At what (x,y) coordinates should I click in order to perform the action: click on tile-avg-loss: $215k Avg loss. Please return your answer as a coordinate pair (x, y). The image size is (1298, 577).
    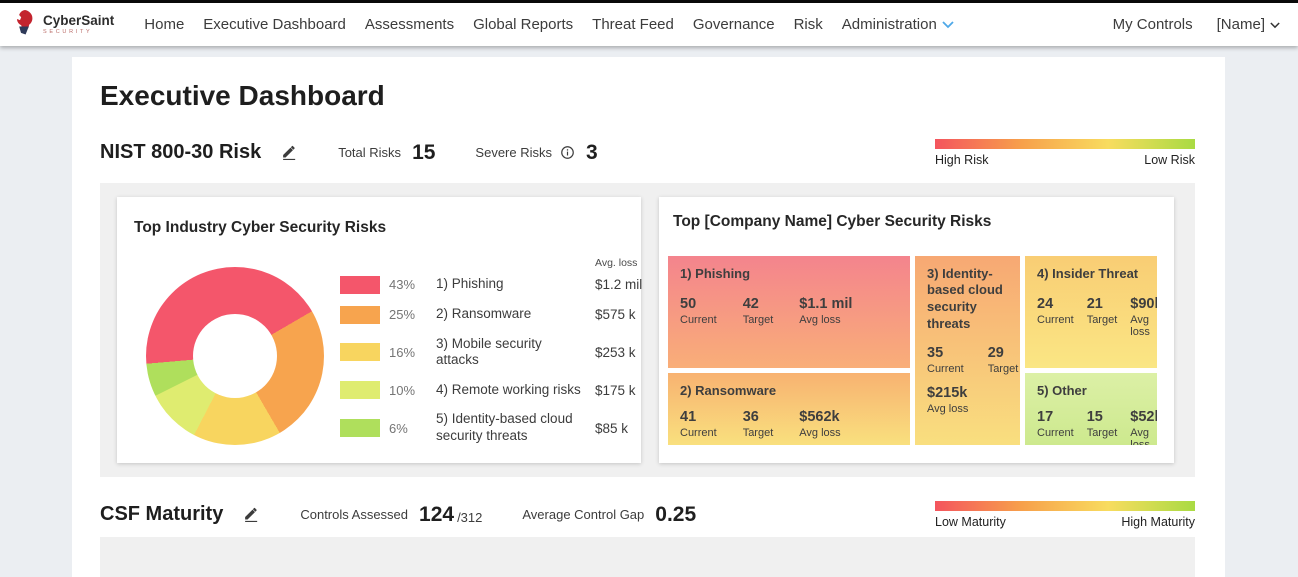
    Looking at the image, I should click on (968, 400).